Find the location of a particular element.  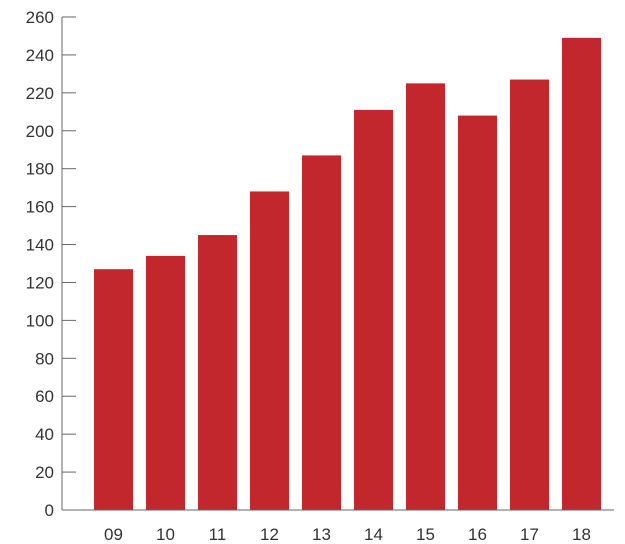

x-tick-label: 15 is located at coordinates (425, 534).